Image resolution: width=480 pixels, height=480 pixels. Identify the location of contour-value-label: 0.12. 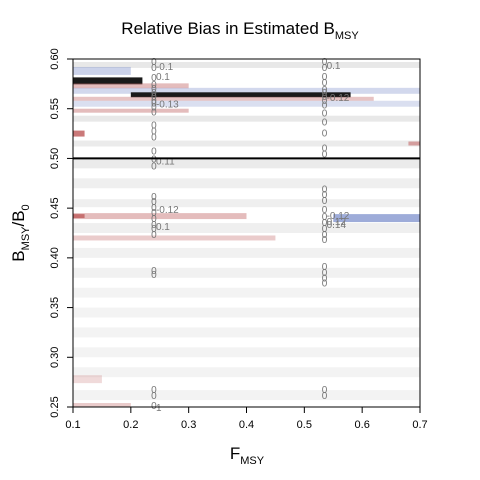
(337, 222).